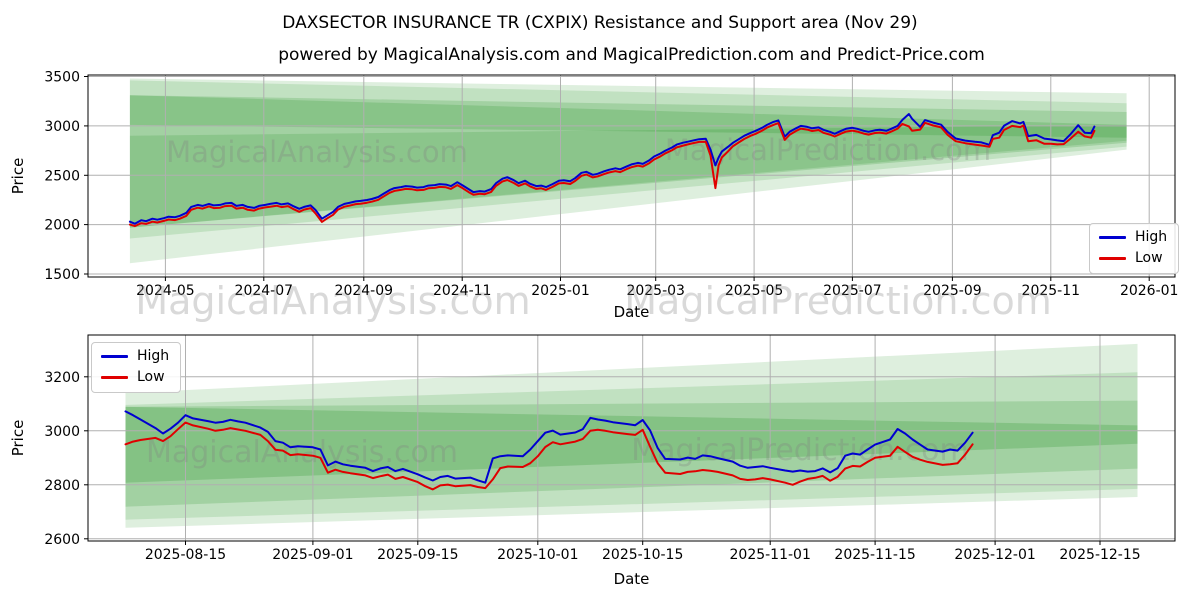 This screenshot has height=600, width=1200. Describe the element at coordinates (136, 367) in the screenshot. I see `legend-detail: High Low` at that location.